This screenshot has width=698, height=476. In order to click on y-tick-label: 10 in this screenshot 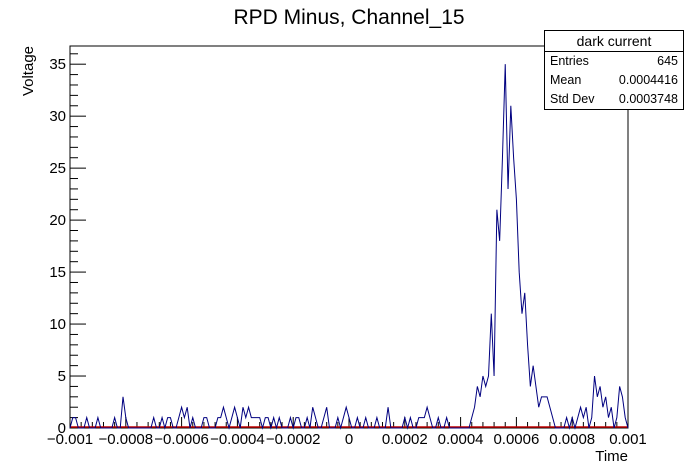, I will do `click(57, 324)`.